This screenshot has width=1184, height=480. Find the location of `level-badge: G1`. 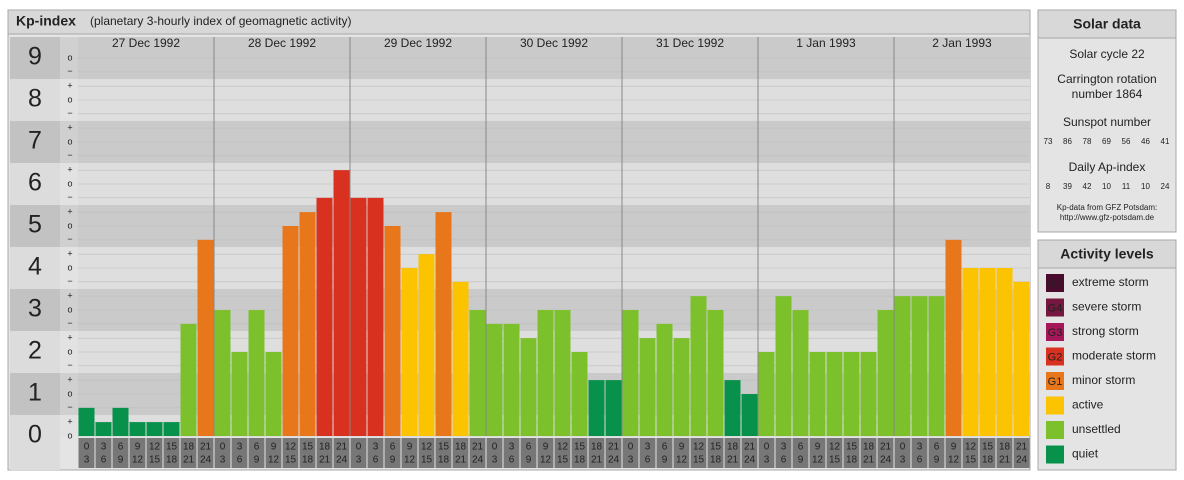

level-badge: G1 is located at coordinates (1055, 382).